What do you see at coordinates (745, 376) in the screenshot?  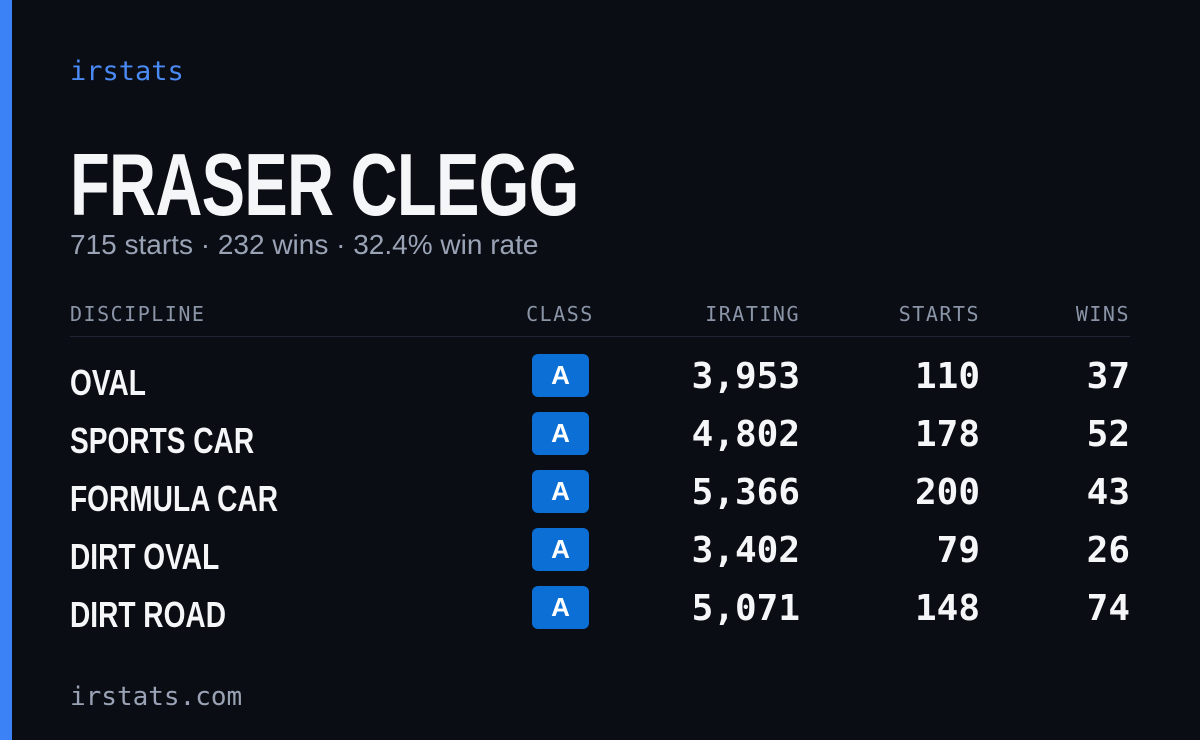 I see `irating: 3,953` at bounding box center [745, 376].